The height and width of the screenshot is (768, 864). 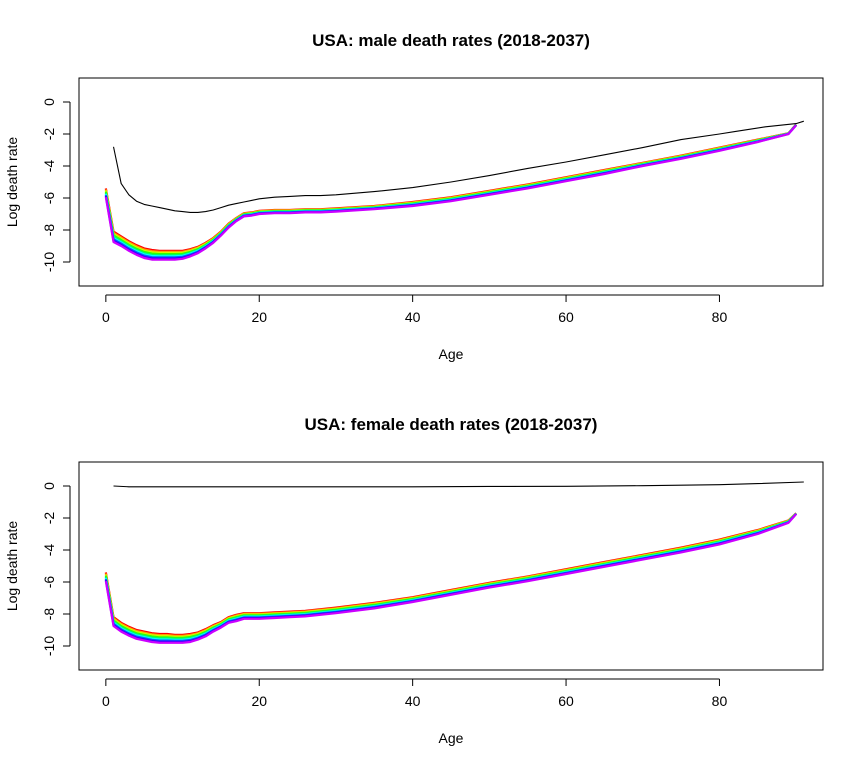 I want to click on chart-title: USA: male death rates (2018-2037), so click(x=451, y=40).